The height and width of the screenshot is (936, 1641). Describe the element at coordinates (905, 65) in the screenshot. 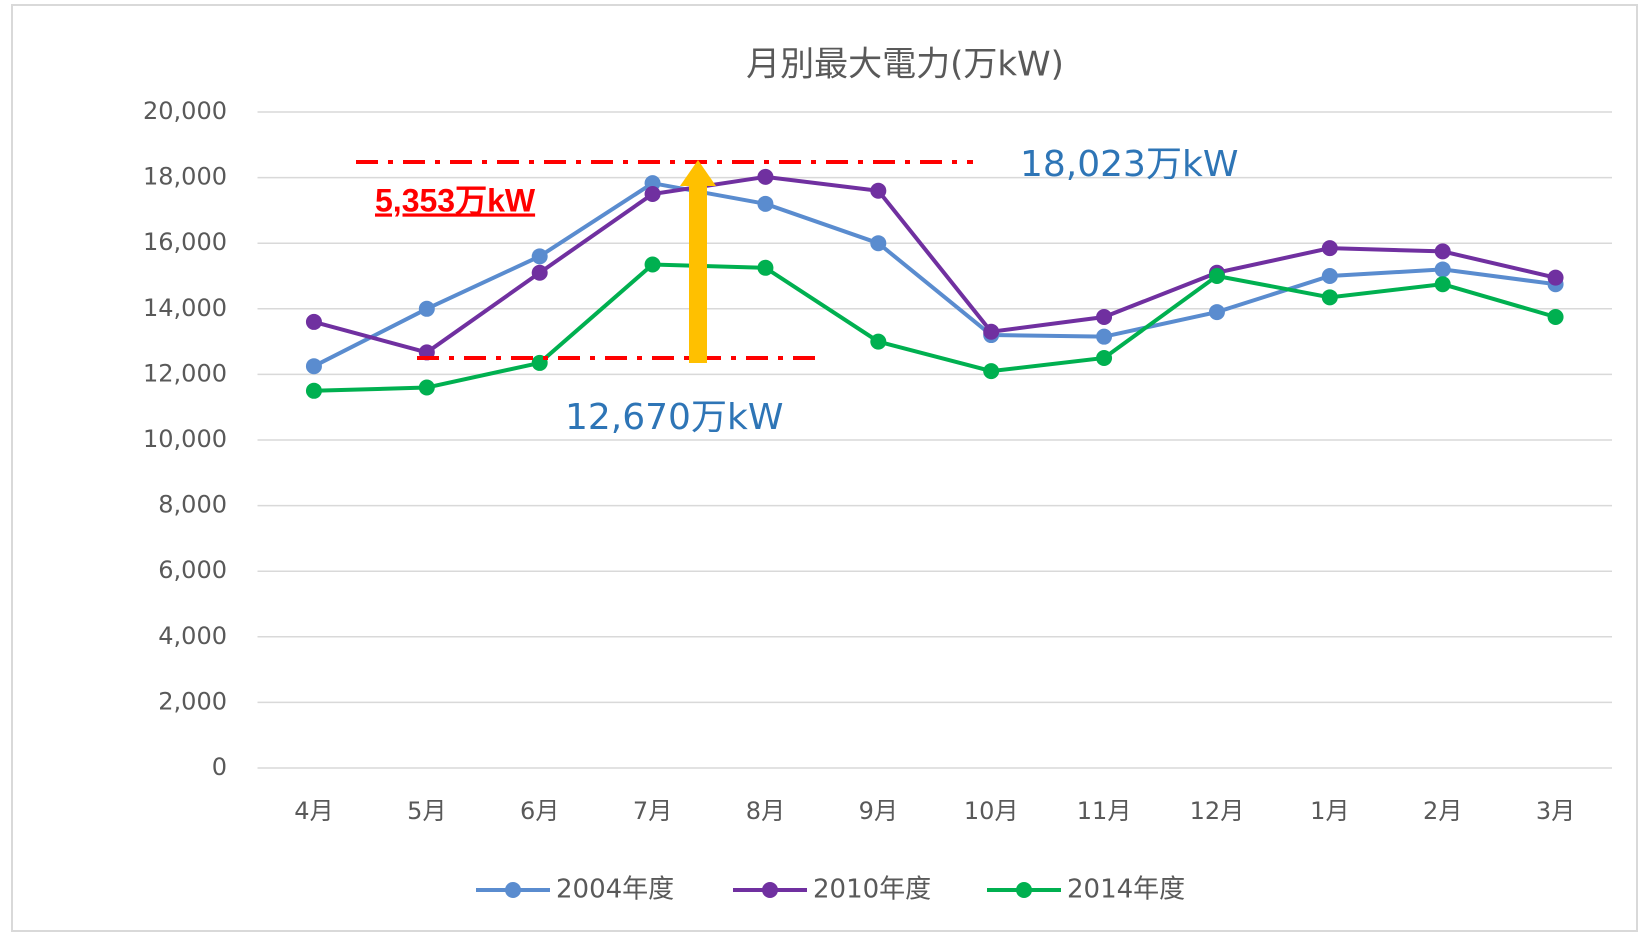

I see `chart-title: 月別最大電力(万kW)` at that location.